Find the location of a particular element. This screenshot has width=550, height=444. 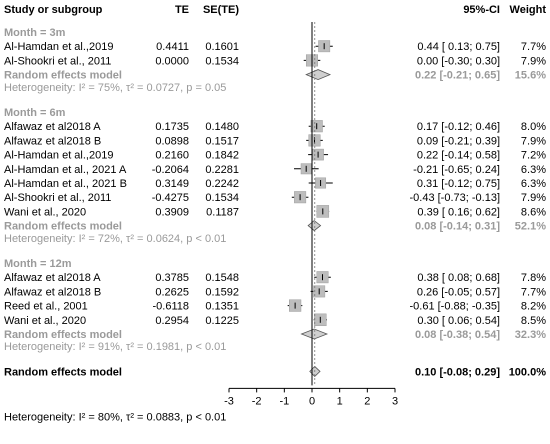

study-se: 0.2242 is located at coordinates (222, 184).